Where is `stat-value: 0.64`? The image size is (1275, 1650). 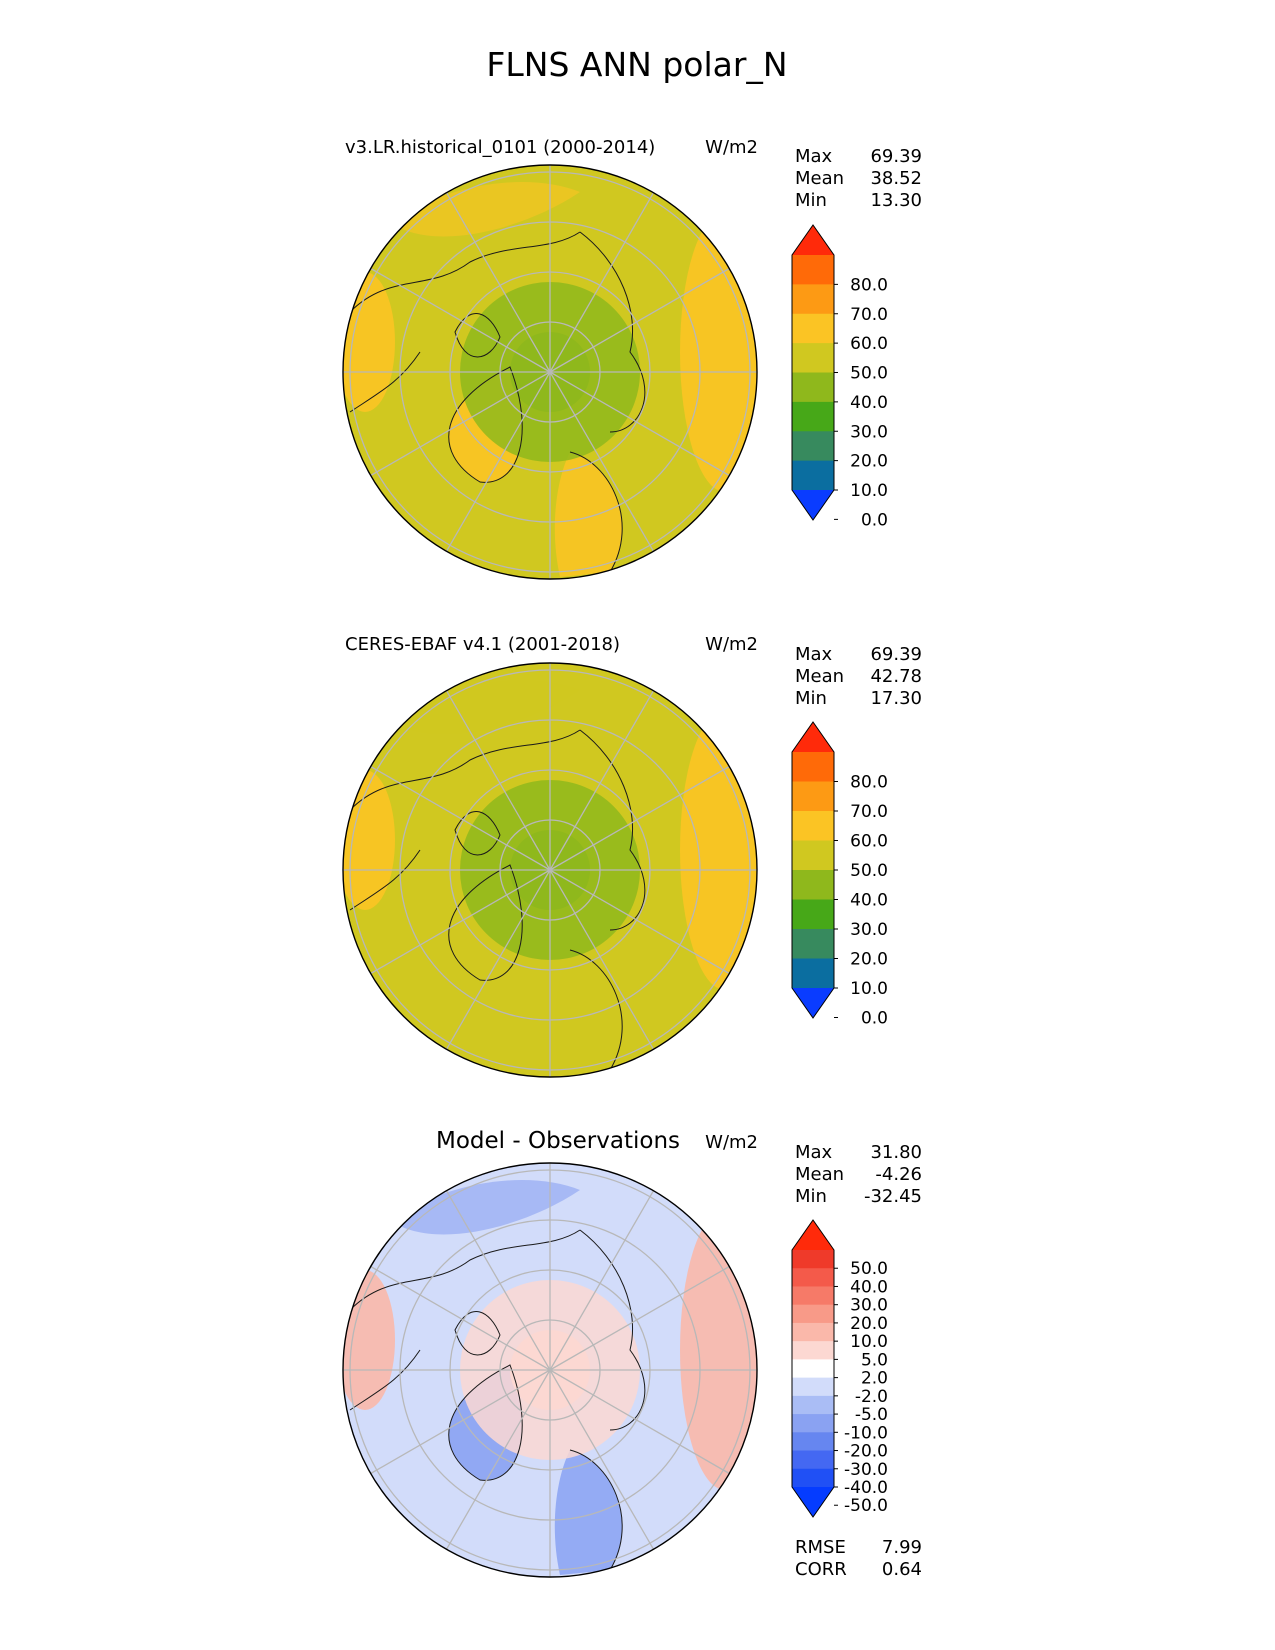
stat-value: 0.64 is located at coordinates (902, 1569).